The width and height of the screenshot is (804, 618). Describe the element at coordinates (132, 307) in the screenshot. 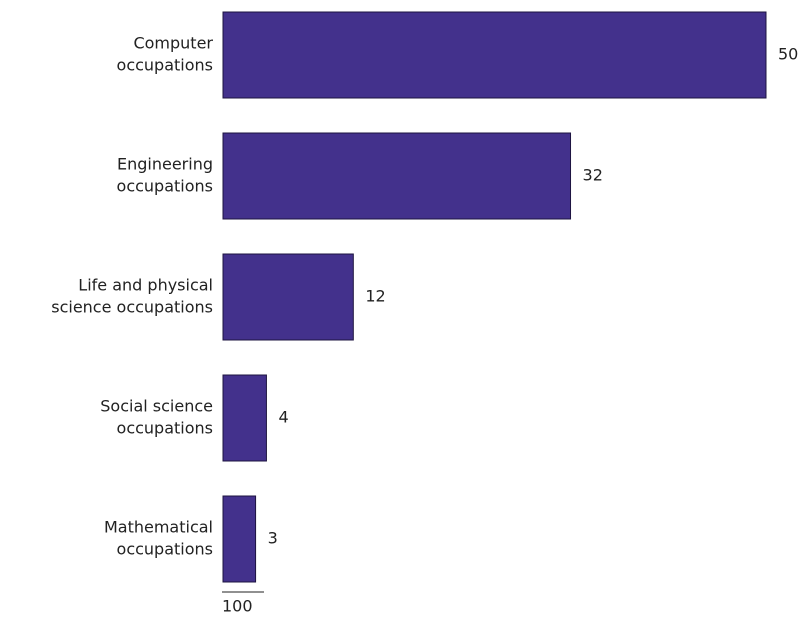

I see `category-label: science occupations` at that location.